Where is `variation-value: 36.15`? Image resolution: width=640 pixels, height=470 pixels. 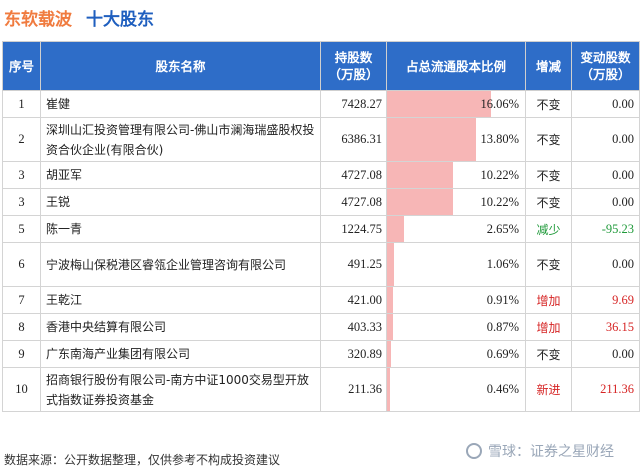 variation-value: 36.15 is located at coordinates (605, 327).